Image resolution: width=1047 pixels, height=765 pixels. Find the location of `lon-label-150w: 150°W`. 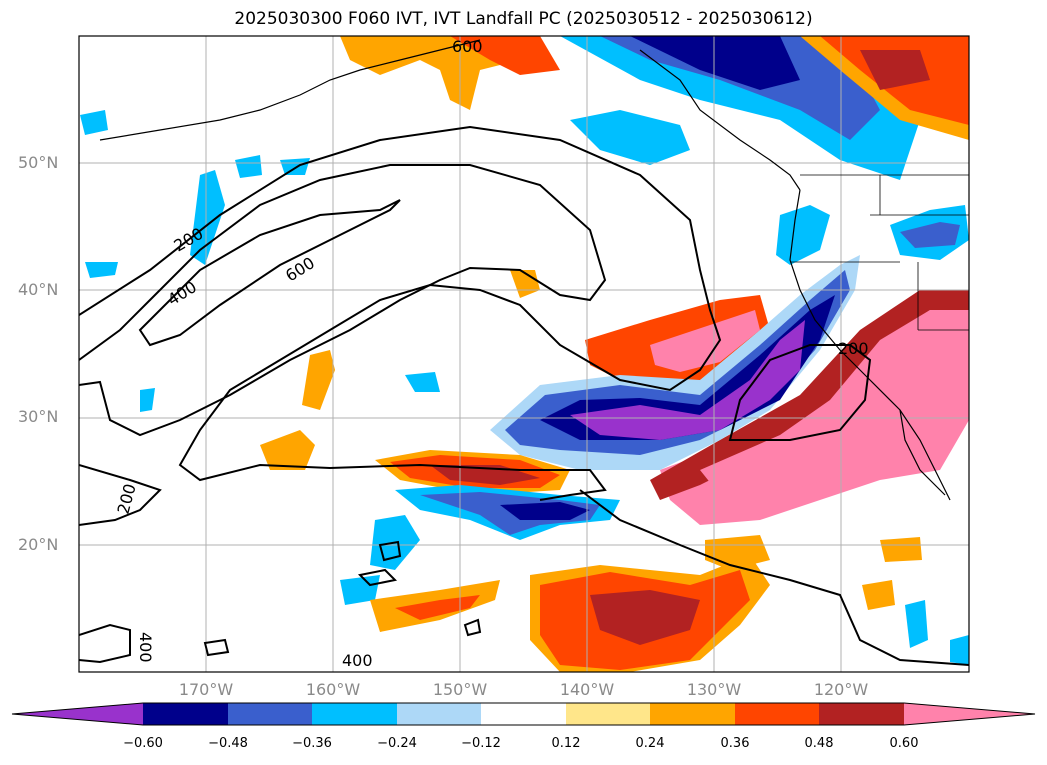

lon-label-150w: 150°W is located at coordinates (460, 689).